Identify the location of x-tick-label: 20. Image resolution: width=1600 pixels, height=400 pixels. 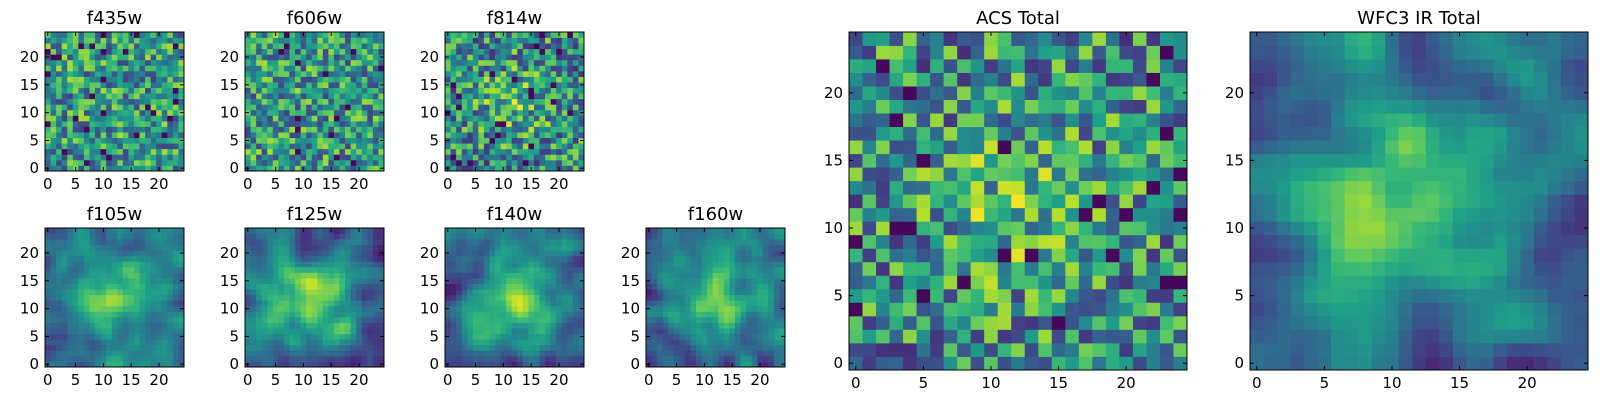
(158, 380).